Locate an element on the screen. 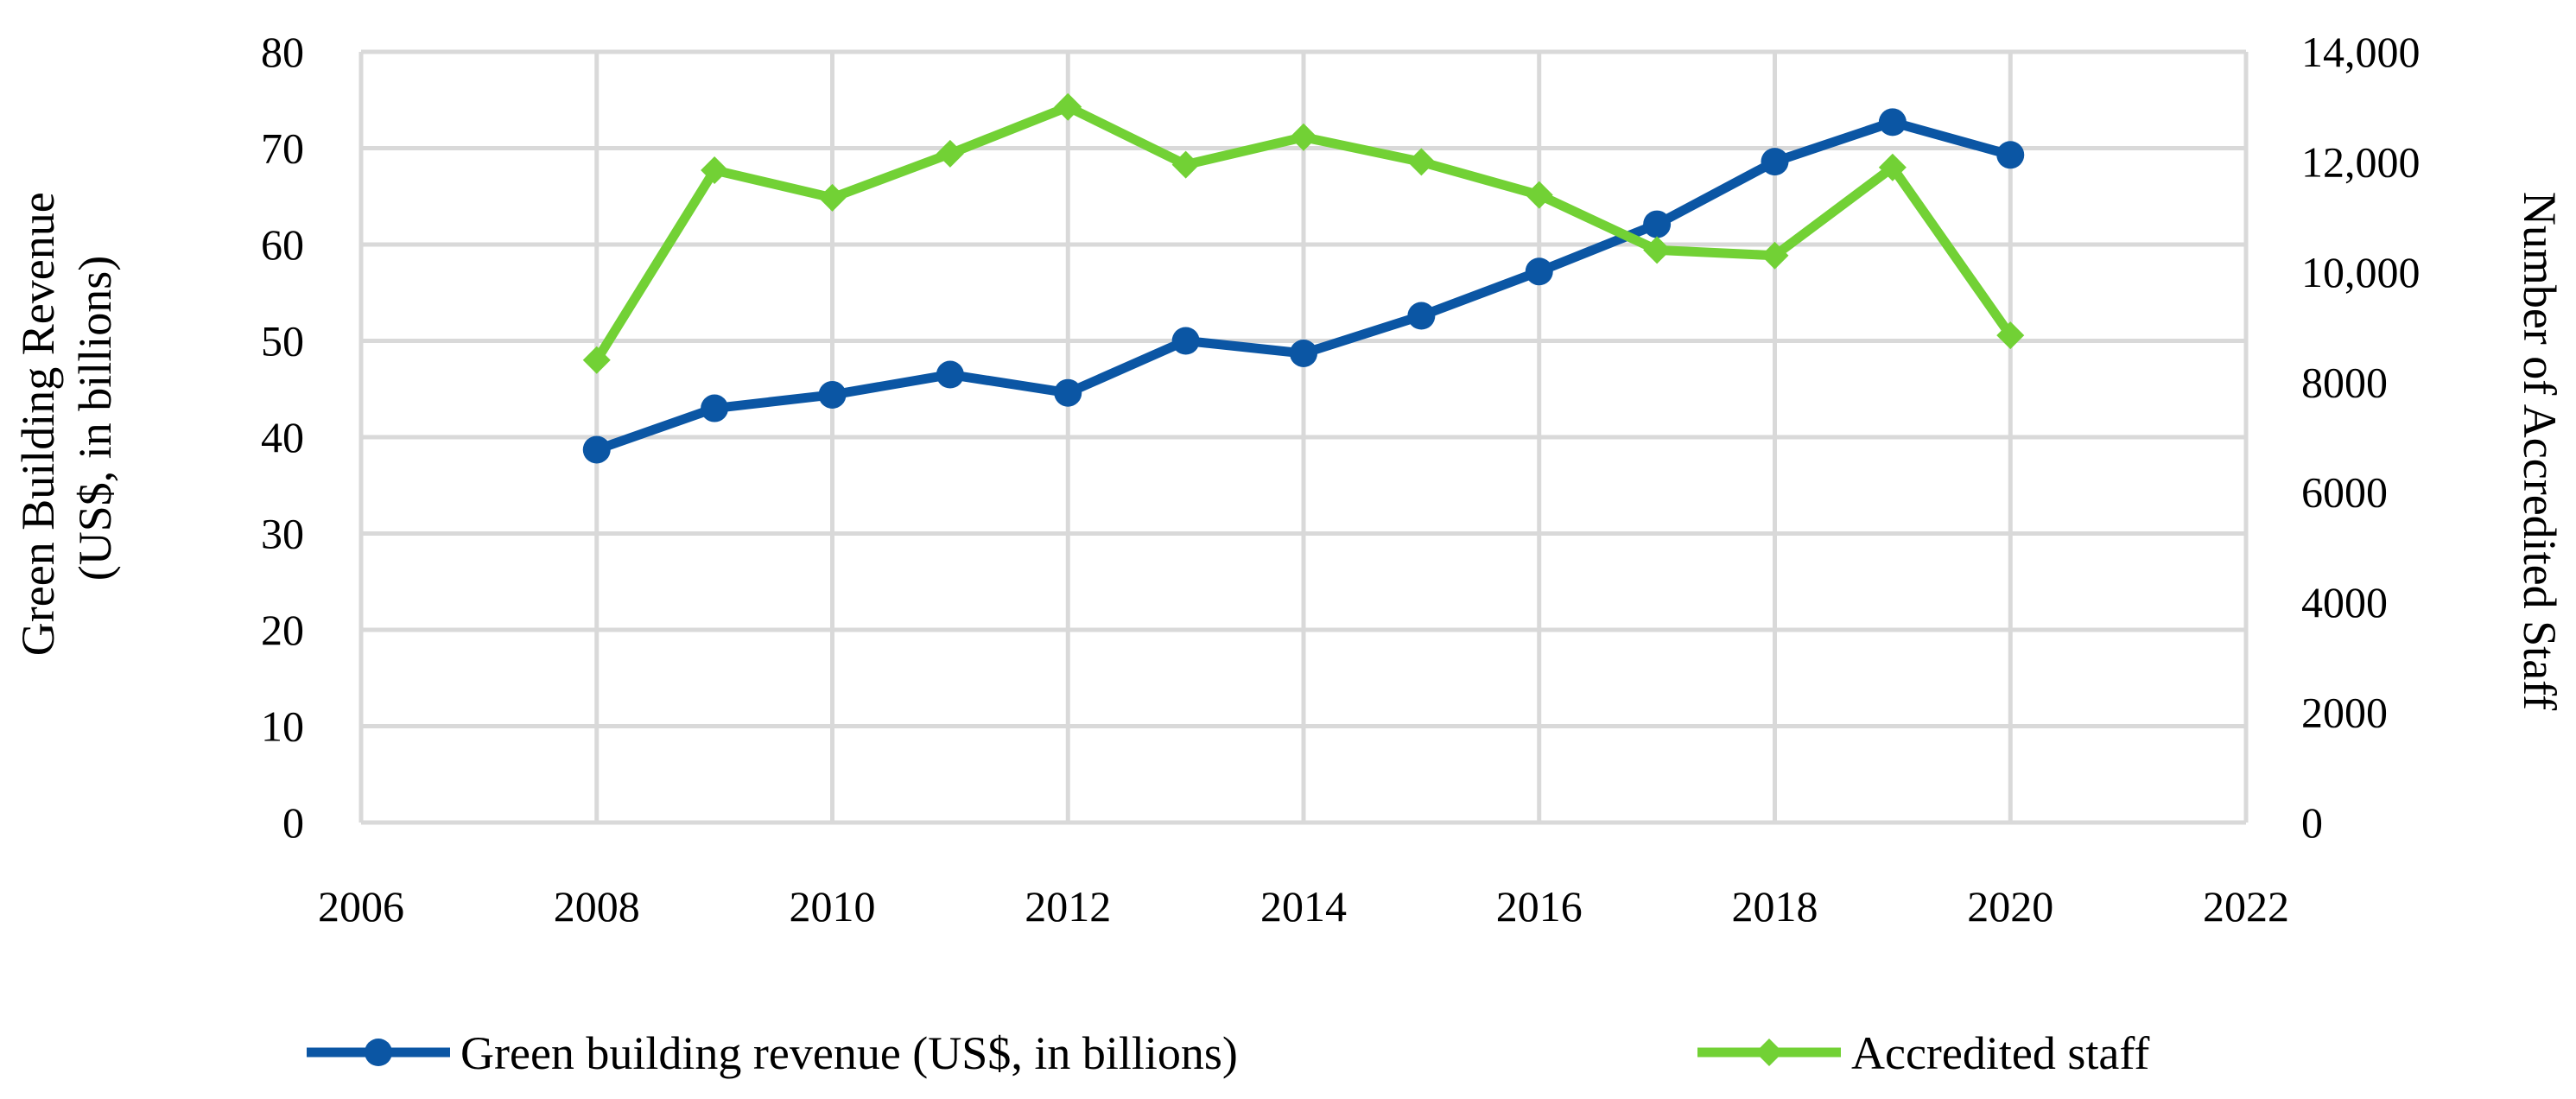  y-tick-label: 20 is located at coordinates (282, 630).